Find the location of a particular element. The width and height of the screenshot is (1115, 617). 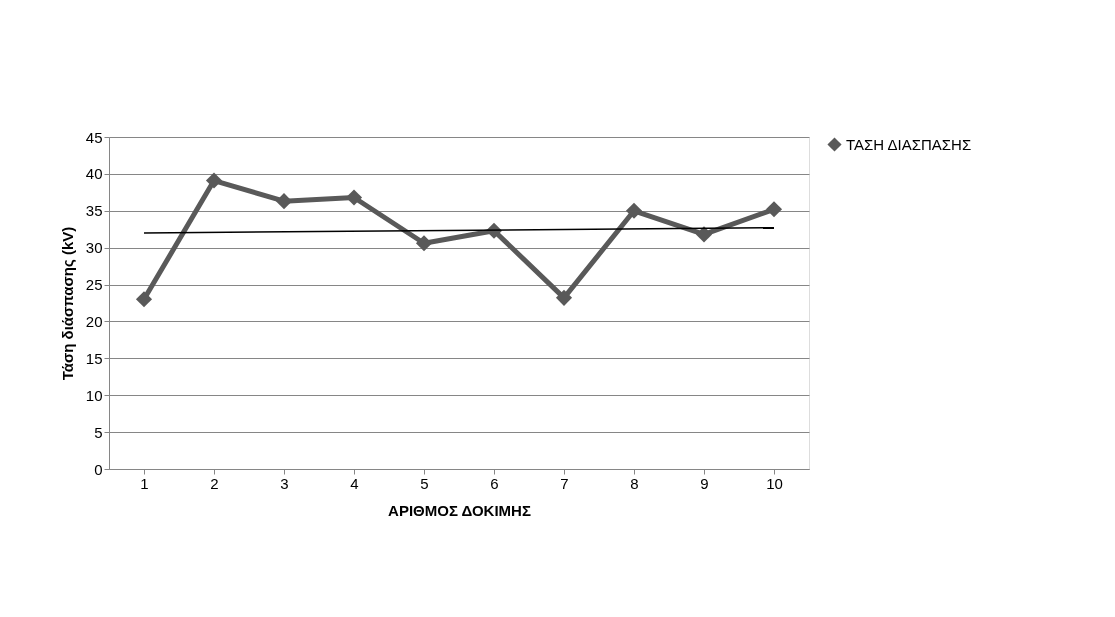

y-tick-label: 20 is located at coordinates (94, 321).